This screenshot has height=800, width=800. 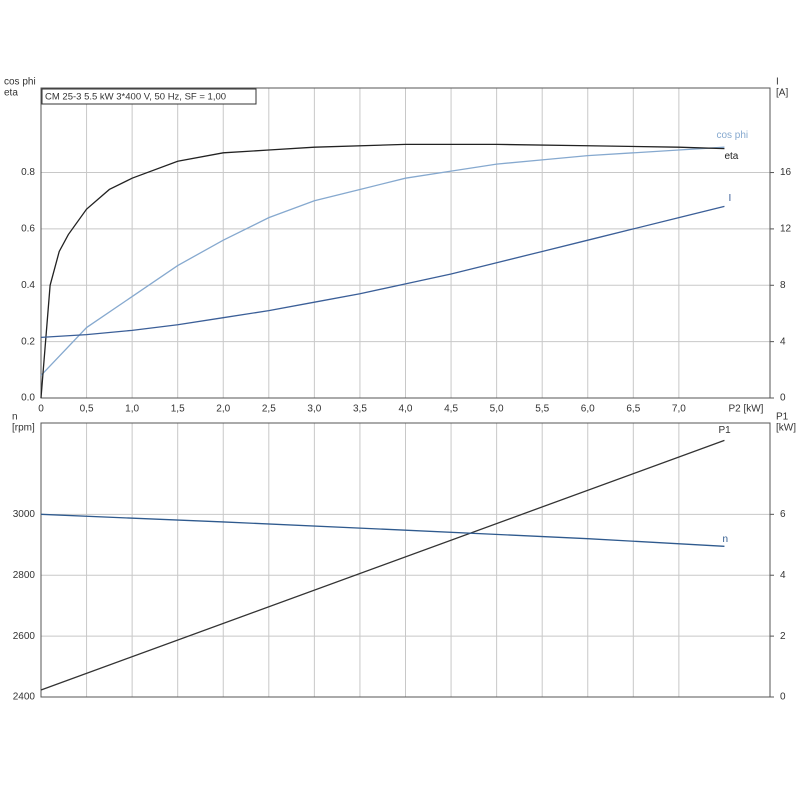 What do you see at coordinates (783, 285) in the screenshot?
I see `y2-tick-label: 8` at bounding box center [783, 285].